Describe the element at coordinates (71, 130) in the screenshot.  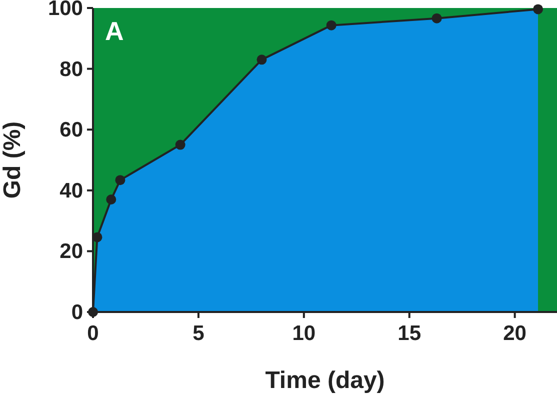
I see `y-tick-label: 60` at that location.